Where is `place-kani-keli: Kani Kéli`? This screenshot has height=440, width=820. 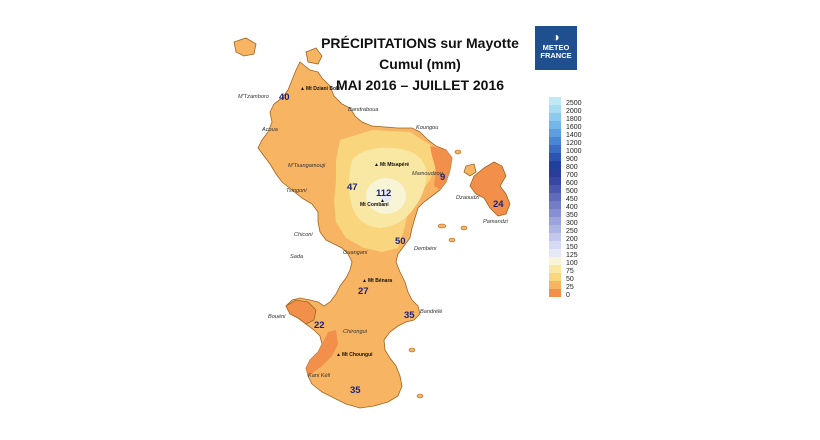 place-kani-keli: Kani Kéli is located at coordinates (319, 376).